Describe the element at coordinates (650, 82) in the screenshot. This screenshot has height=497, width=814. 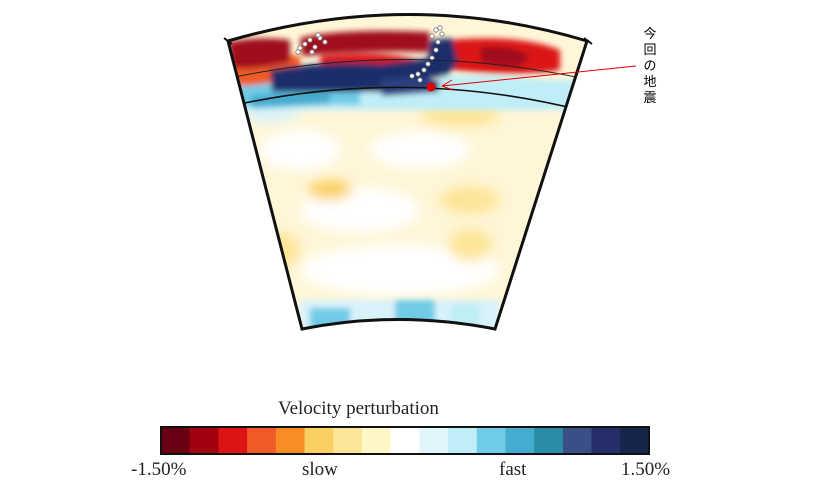
I see `annotation-char: 地` at that location.